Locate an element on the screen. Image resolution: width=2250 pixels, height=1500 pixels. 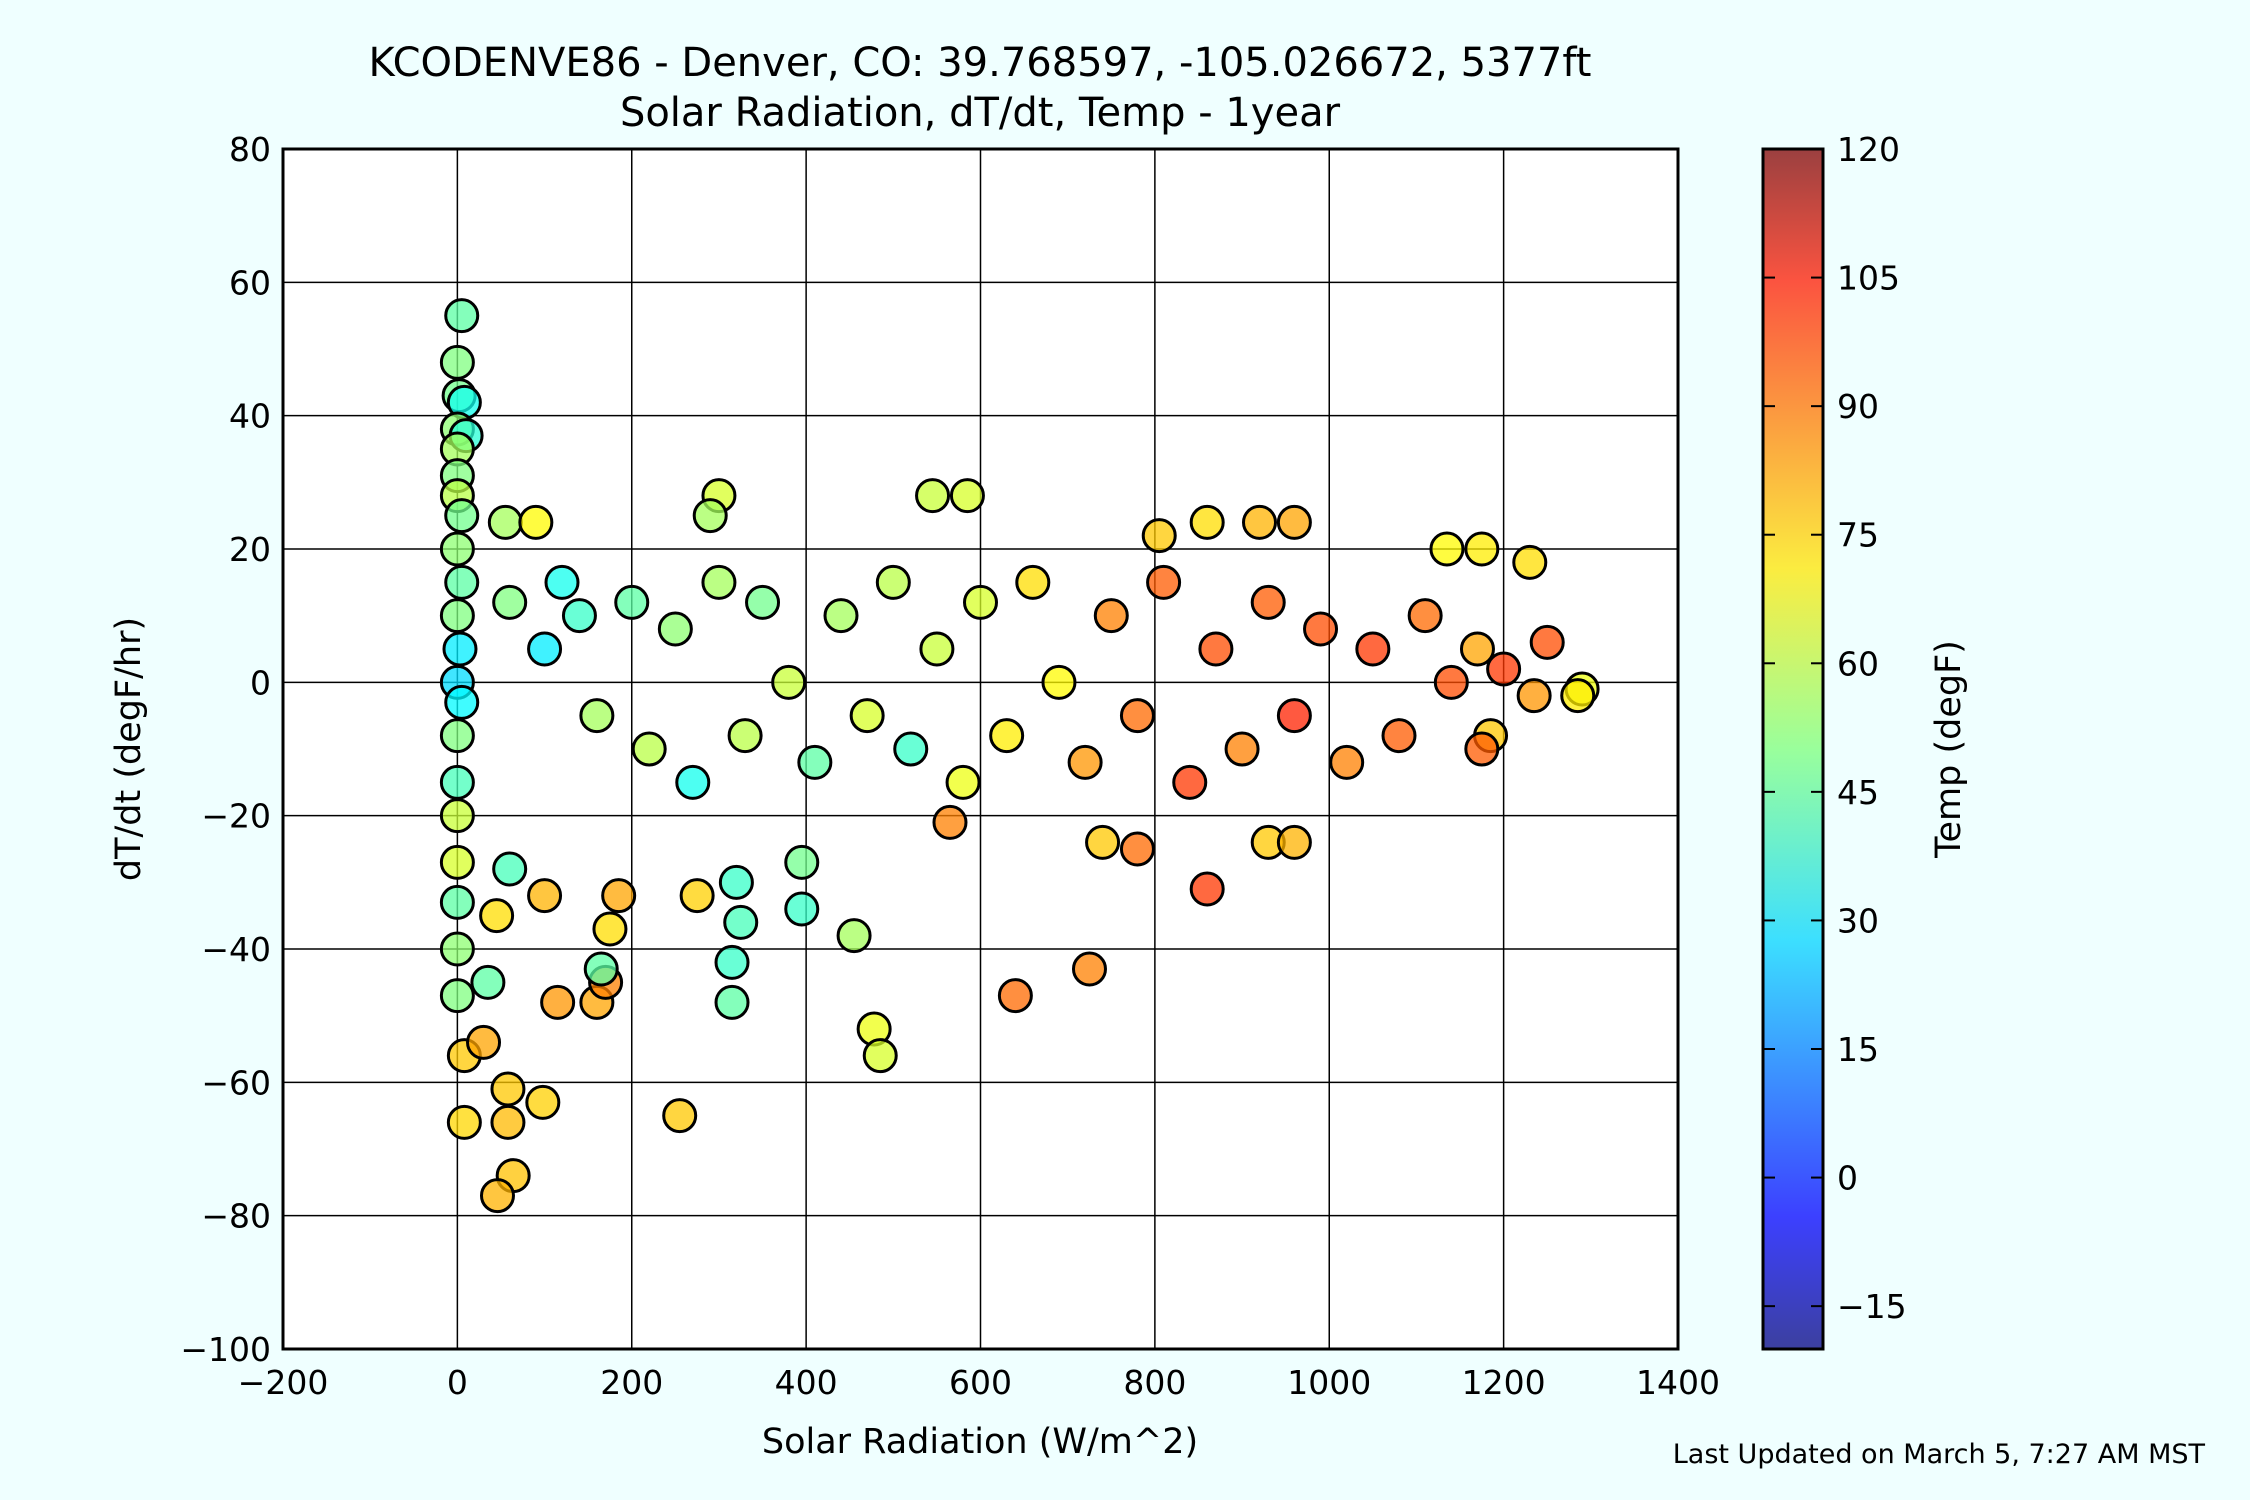
colorbar-label: Temp (degF) is located at coordinates (1949, 749).